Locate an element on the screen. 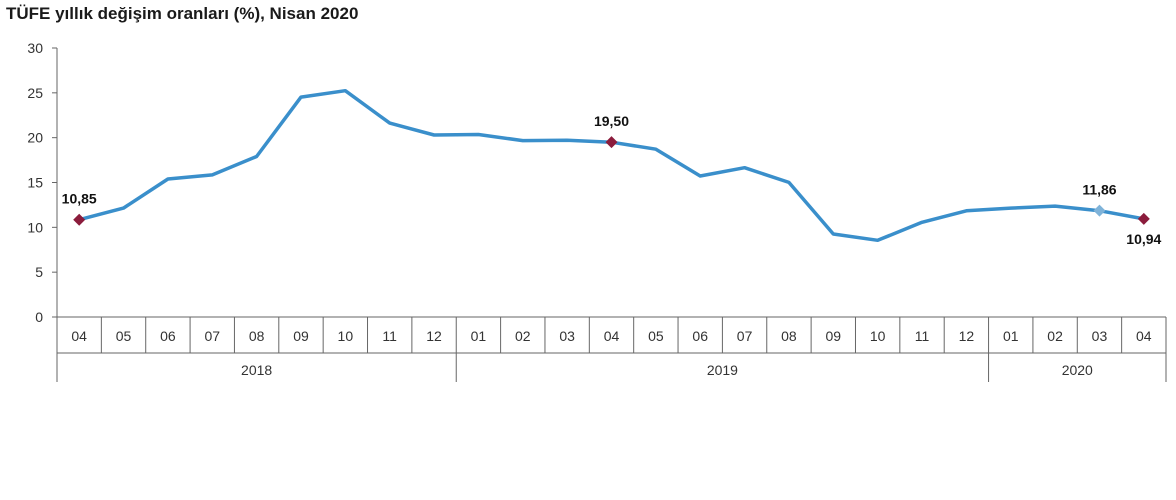 This screenshot has width=1176, height=500. data-label: 11,86 is located at coordinates (1099, 190).